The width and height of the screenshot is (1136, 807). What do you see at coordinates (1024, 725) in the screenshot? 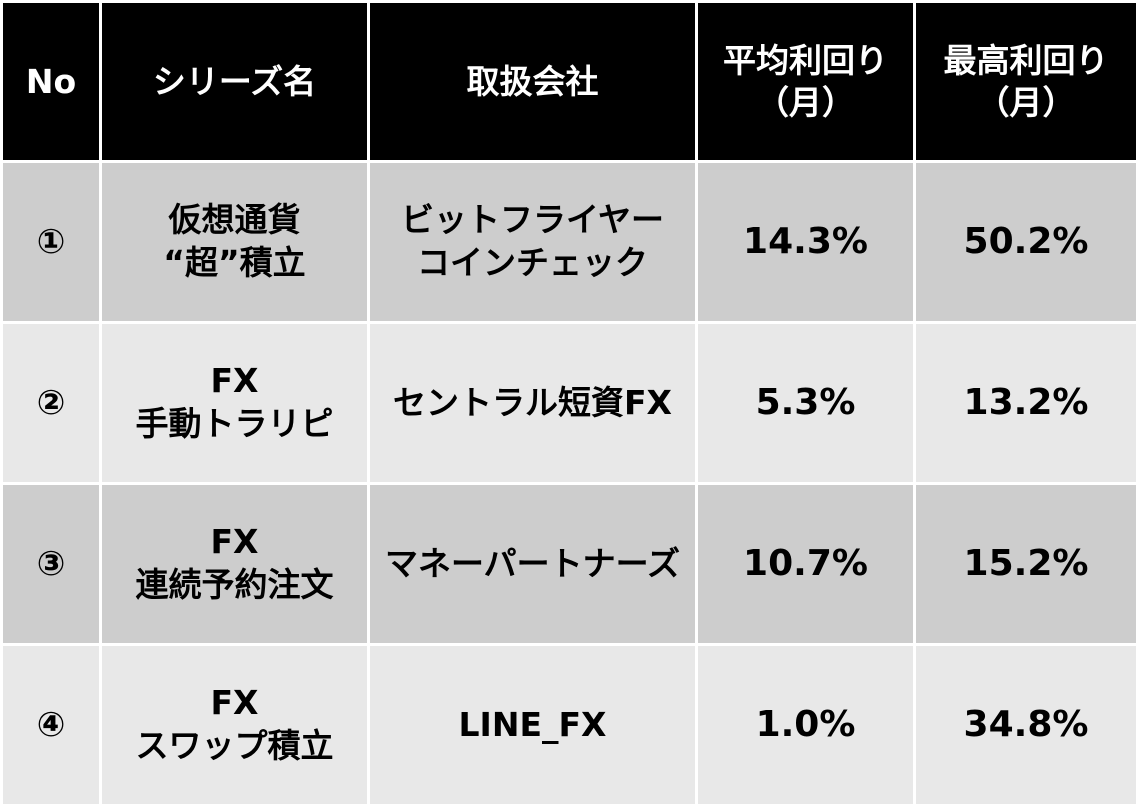
I see `max-yield-cell: 34.8%` at bounding box center [1024, 725].